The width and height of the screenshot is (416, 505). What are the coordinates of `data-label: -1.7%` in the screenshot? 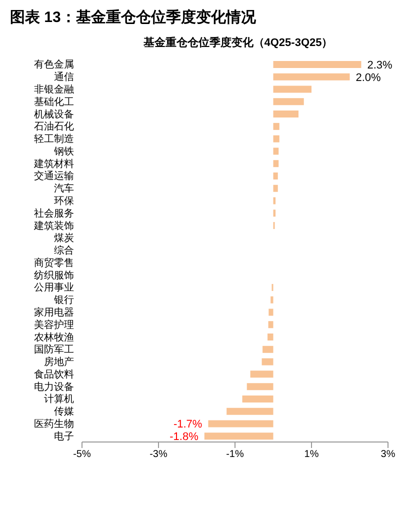 It's located at (187, 424).